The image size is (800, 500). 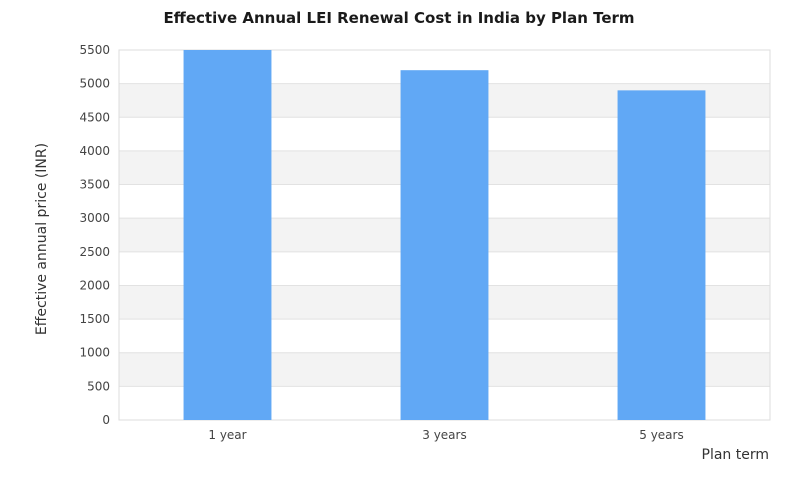 I want to click on y-tick-label: 3500, so click(x=94, y=185).